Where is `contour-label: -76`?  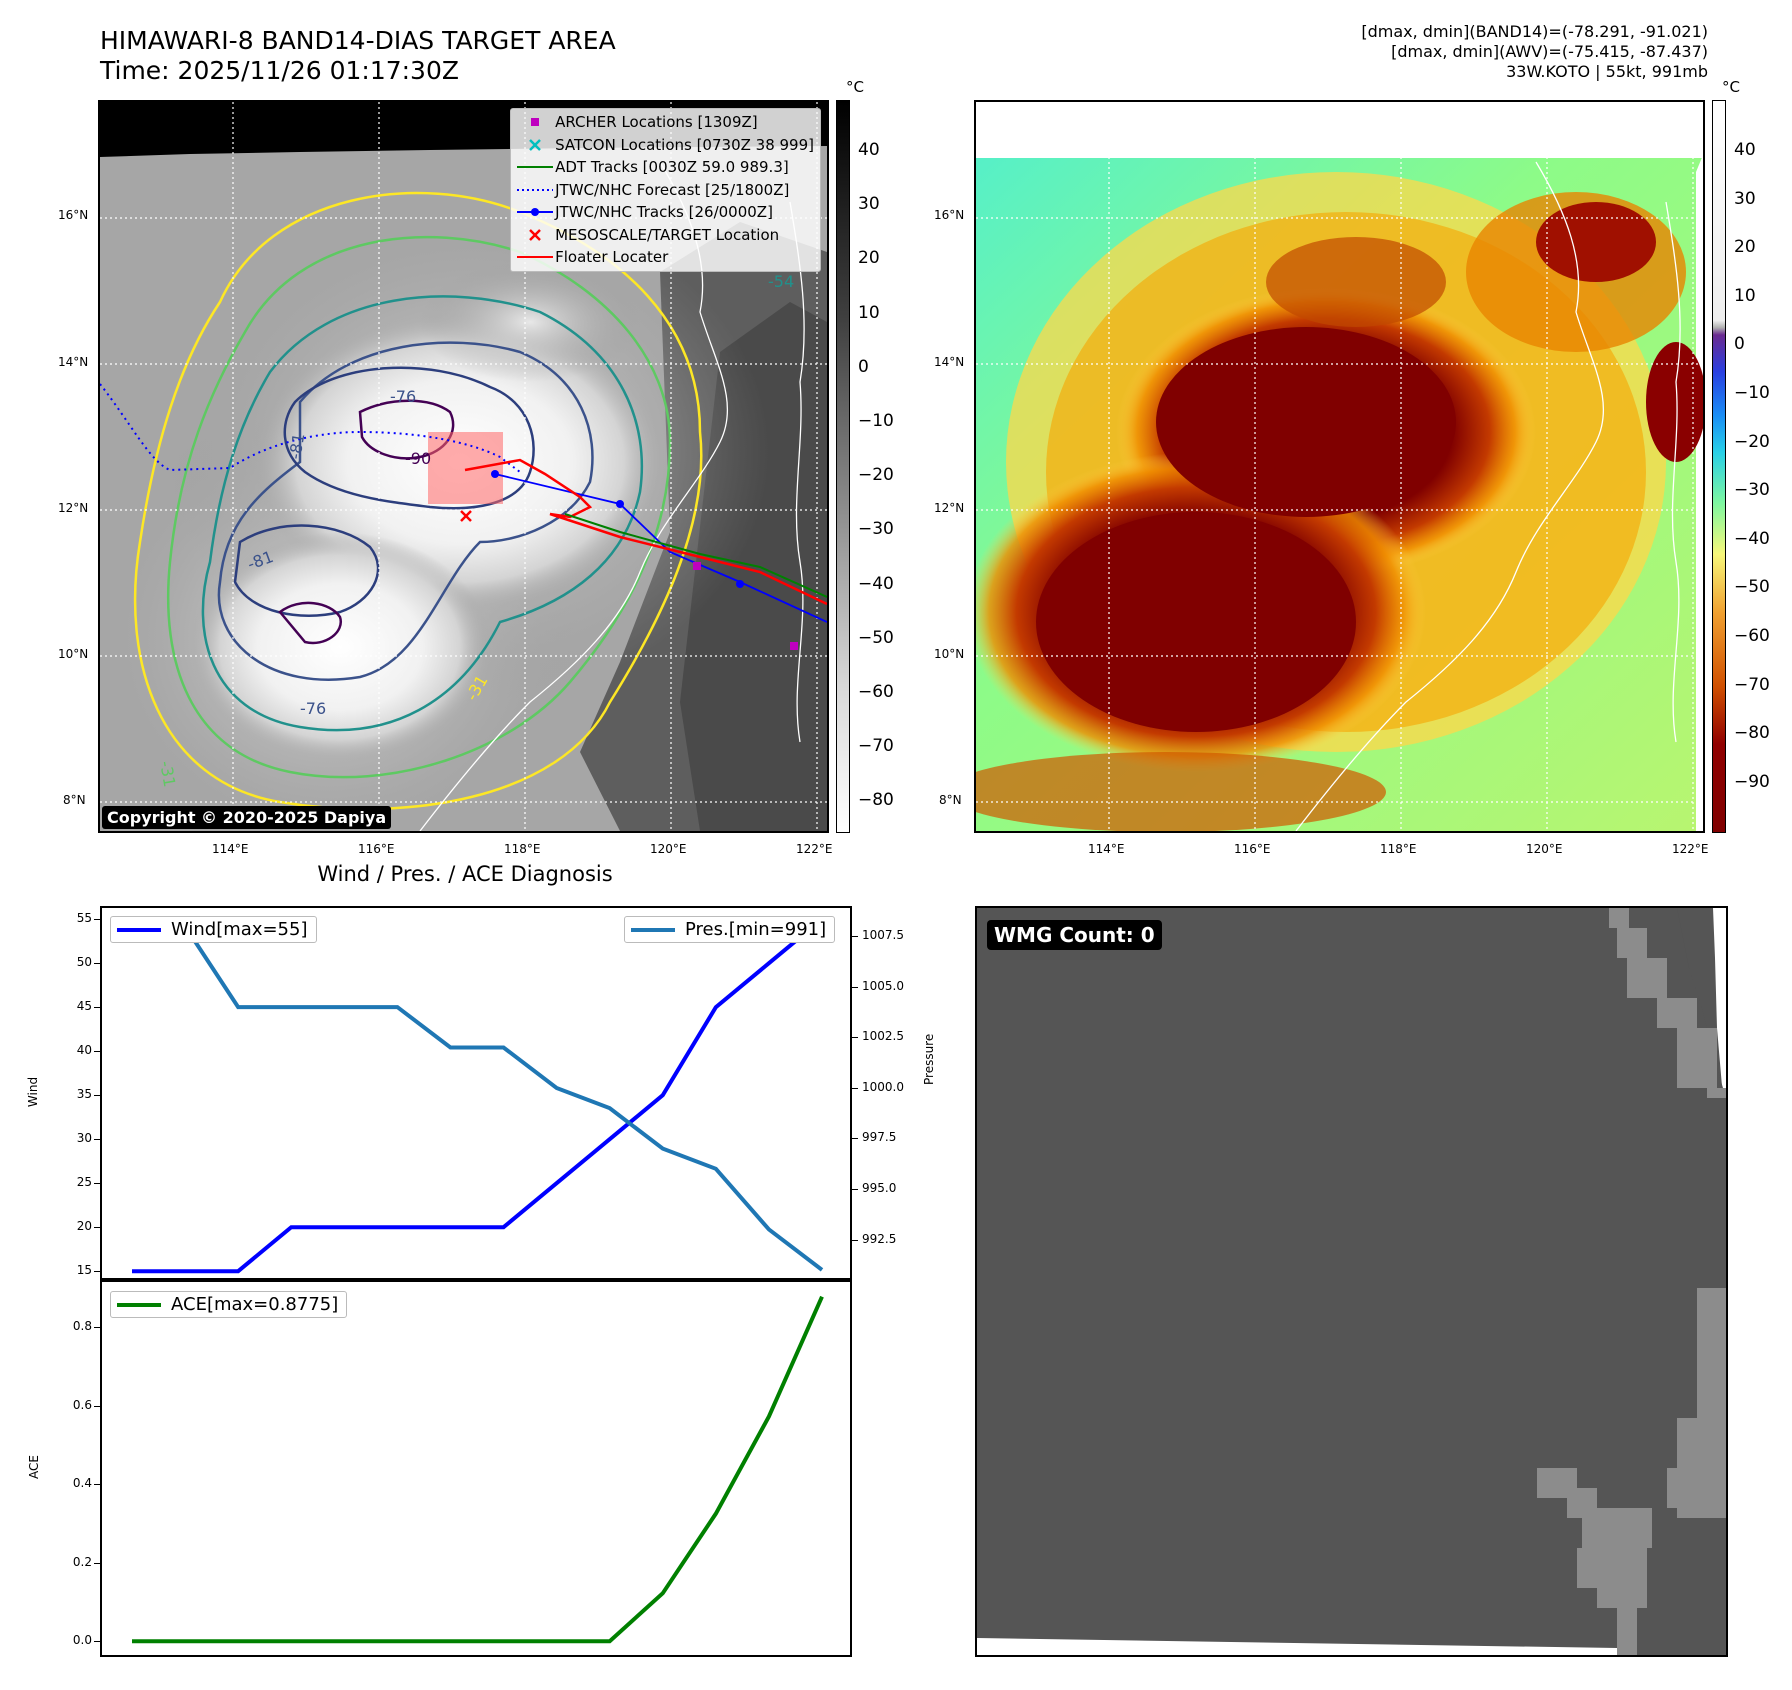 contour-label: -76 is located at coordinates (403, 396).